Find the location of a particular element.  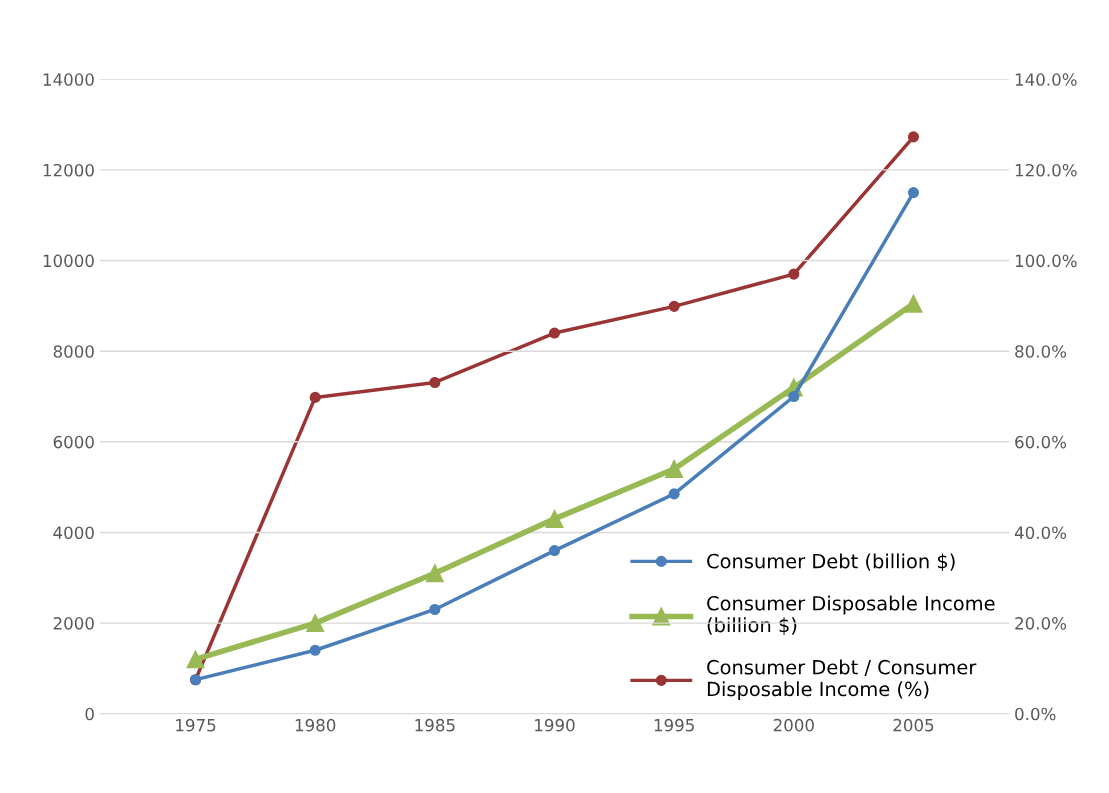

x-tick-label: 1995 is located at coordinates (674, 725).